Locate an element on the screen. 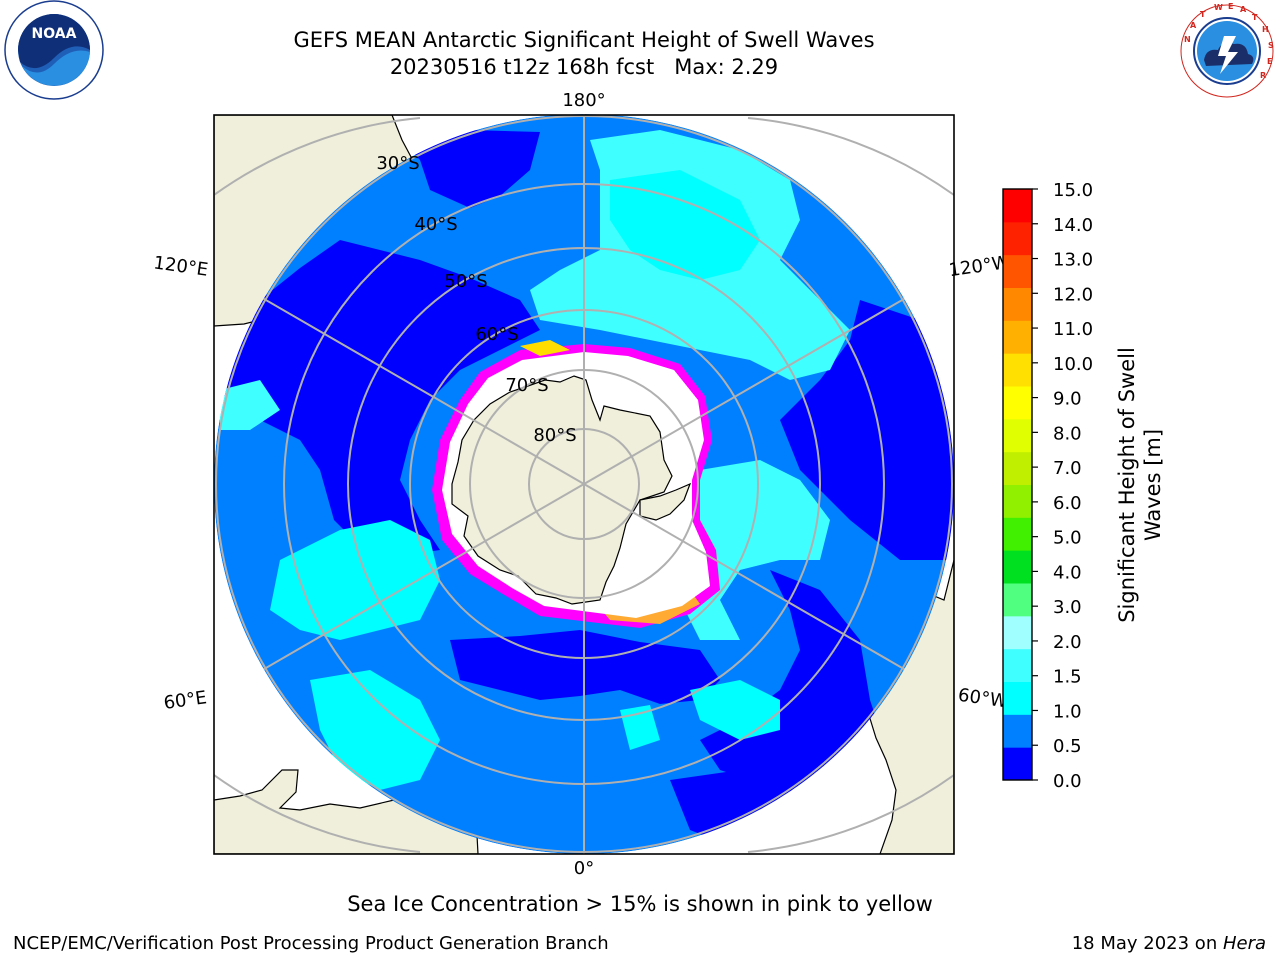  lat-label-70s: 70°S is located at coordinates (526, 385).